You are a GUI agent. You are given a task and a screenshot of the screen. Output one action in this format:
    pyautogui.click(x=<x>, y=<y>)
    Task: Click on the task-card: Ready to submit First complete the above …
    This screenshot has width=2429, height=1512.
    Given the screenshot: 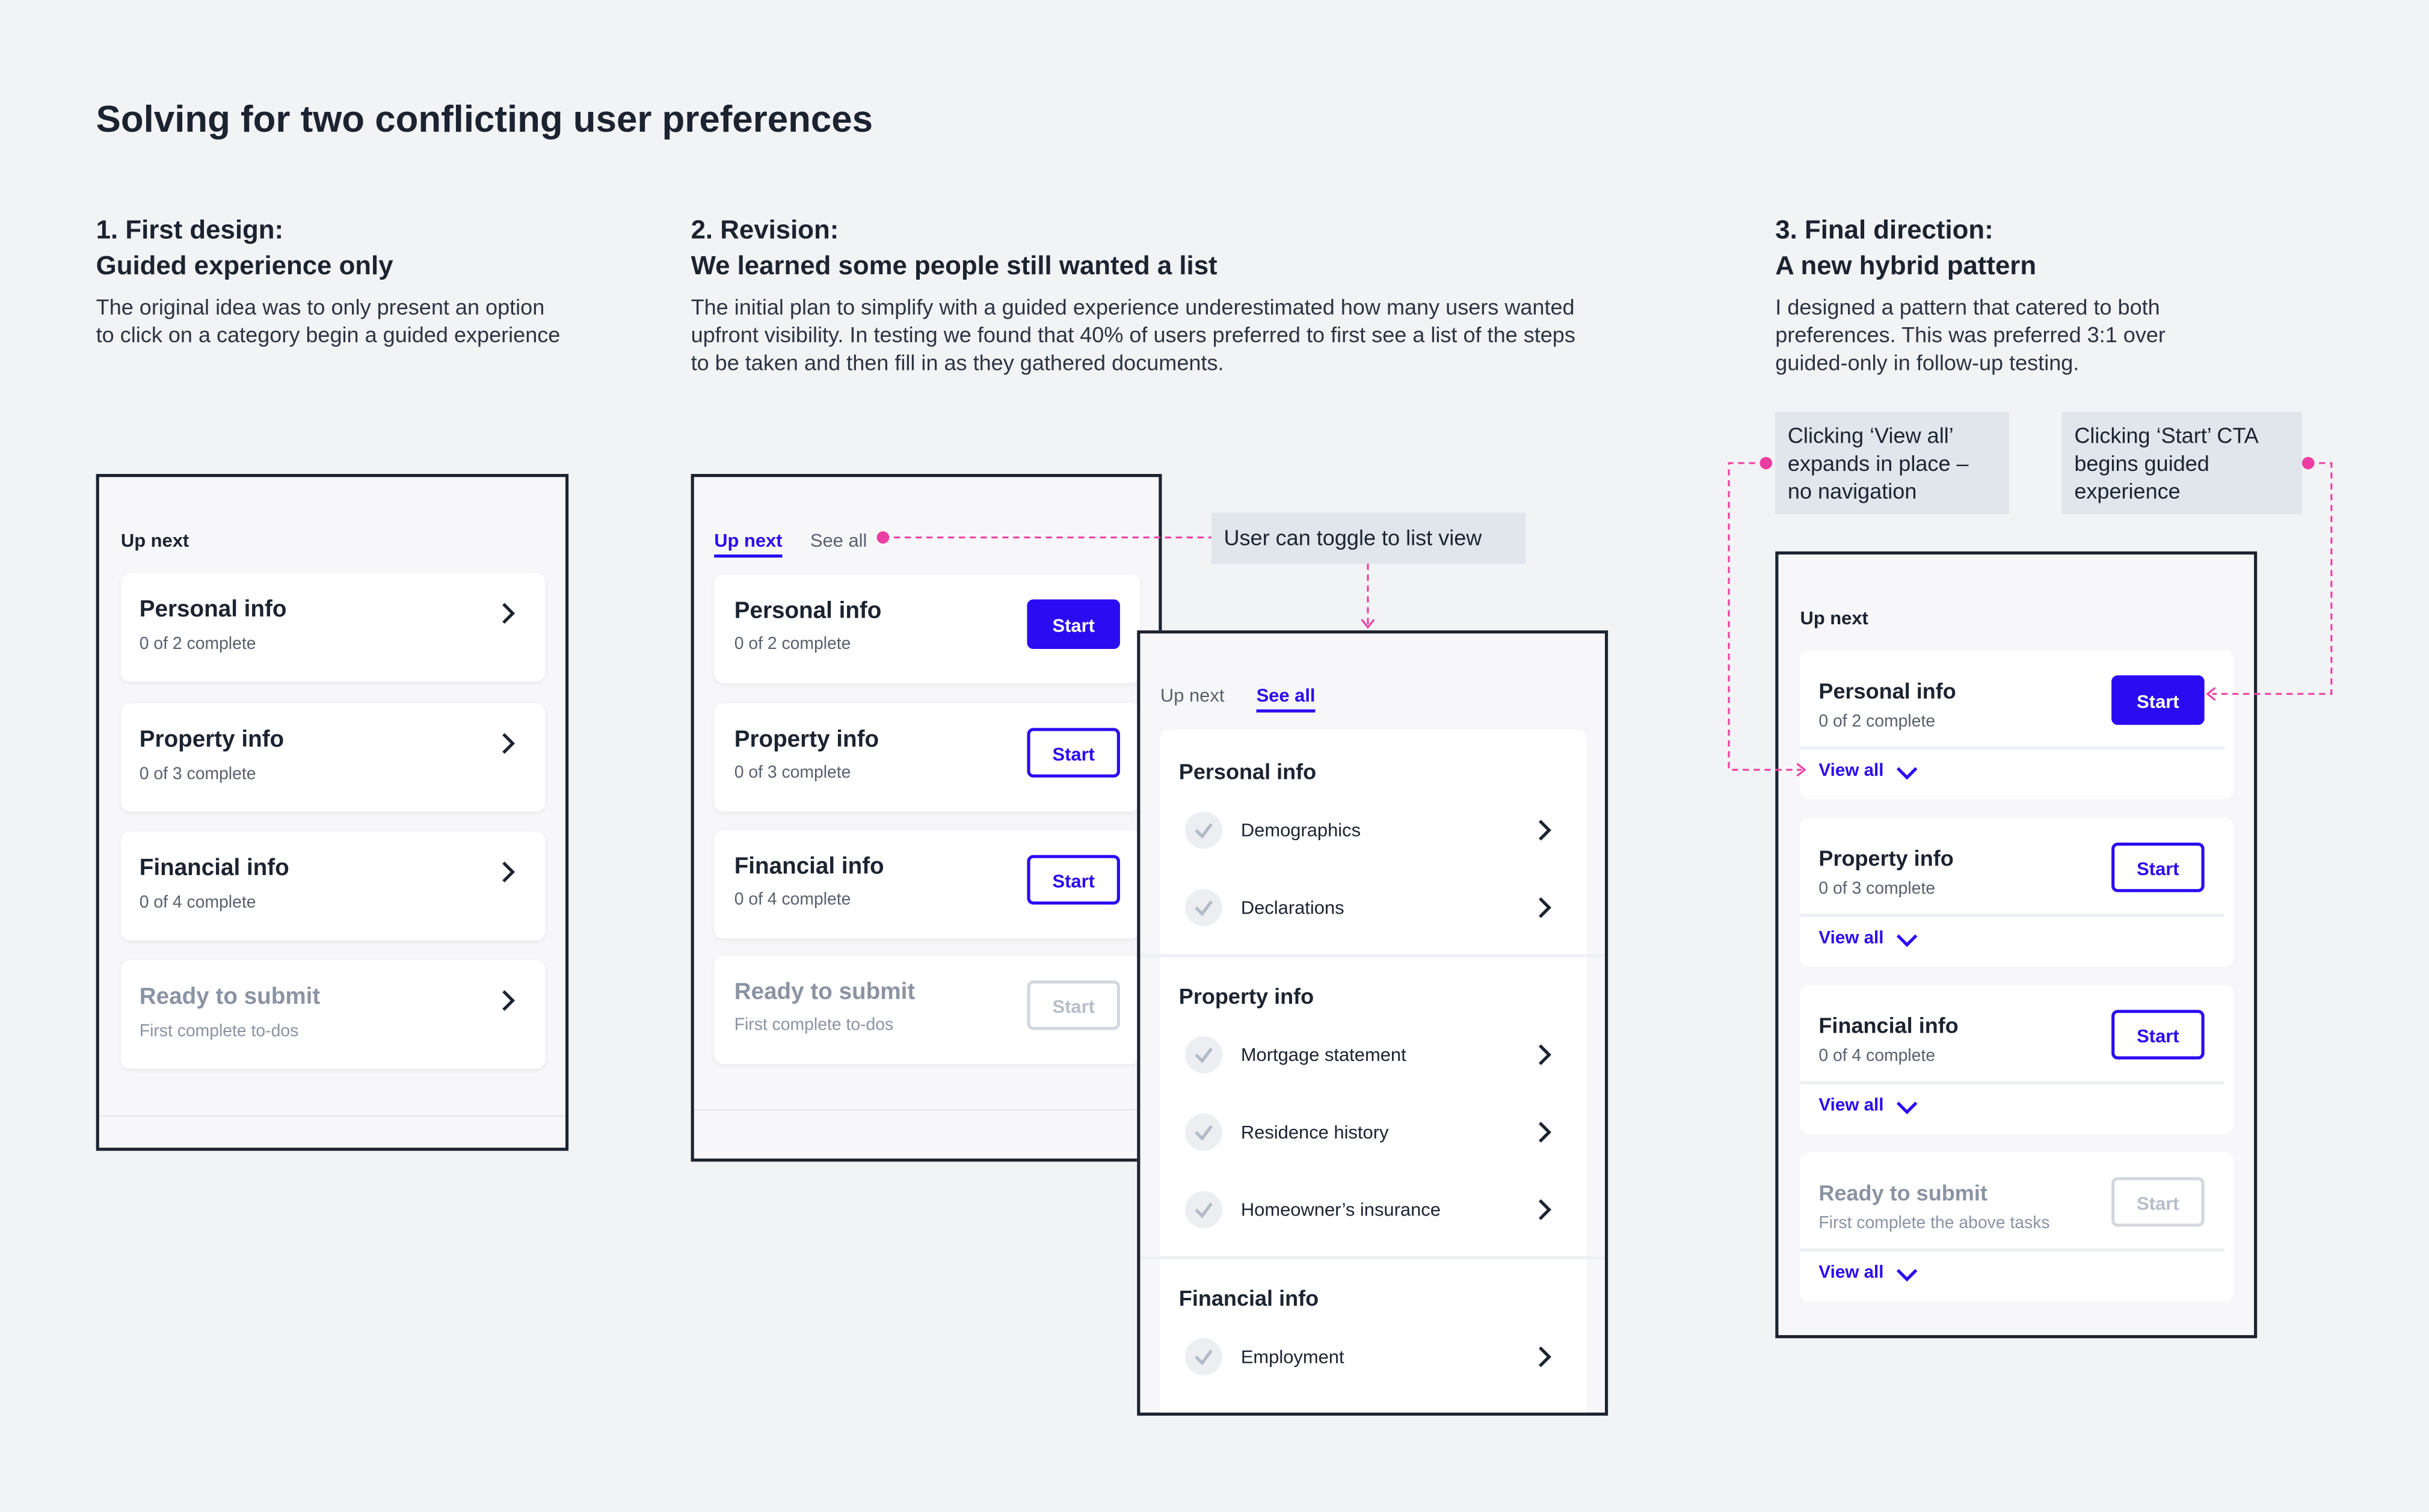 What is the action you would take?
    pyautogui.click(x=2017, y=1227)
    